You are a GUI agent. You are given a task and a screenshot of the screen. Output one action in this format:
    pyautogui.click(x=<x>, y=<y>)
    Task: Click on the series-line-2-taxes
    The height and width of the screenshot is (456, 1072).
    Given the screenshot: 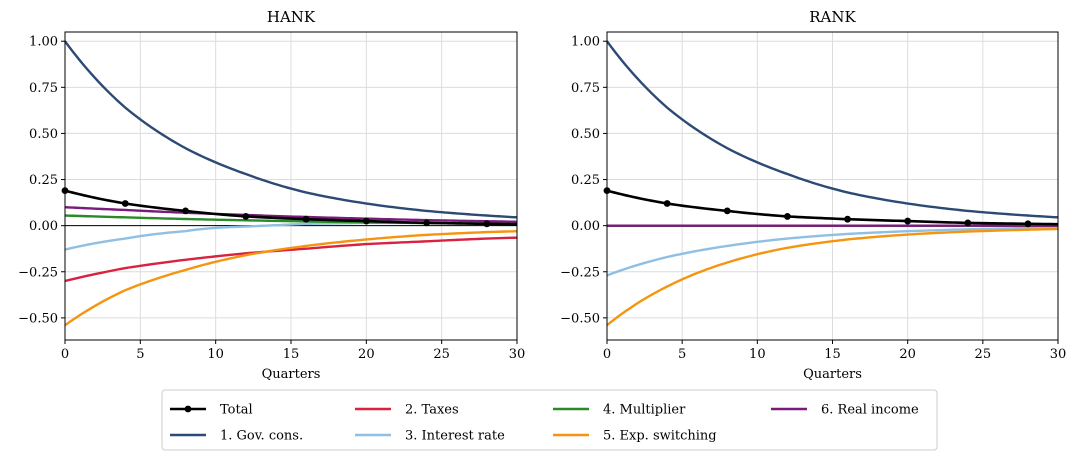 What is the action you would take?
    pyautogui.click(x=291, y=259)
    